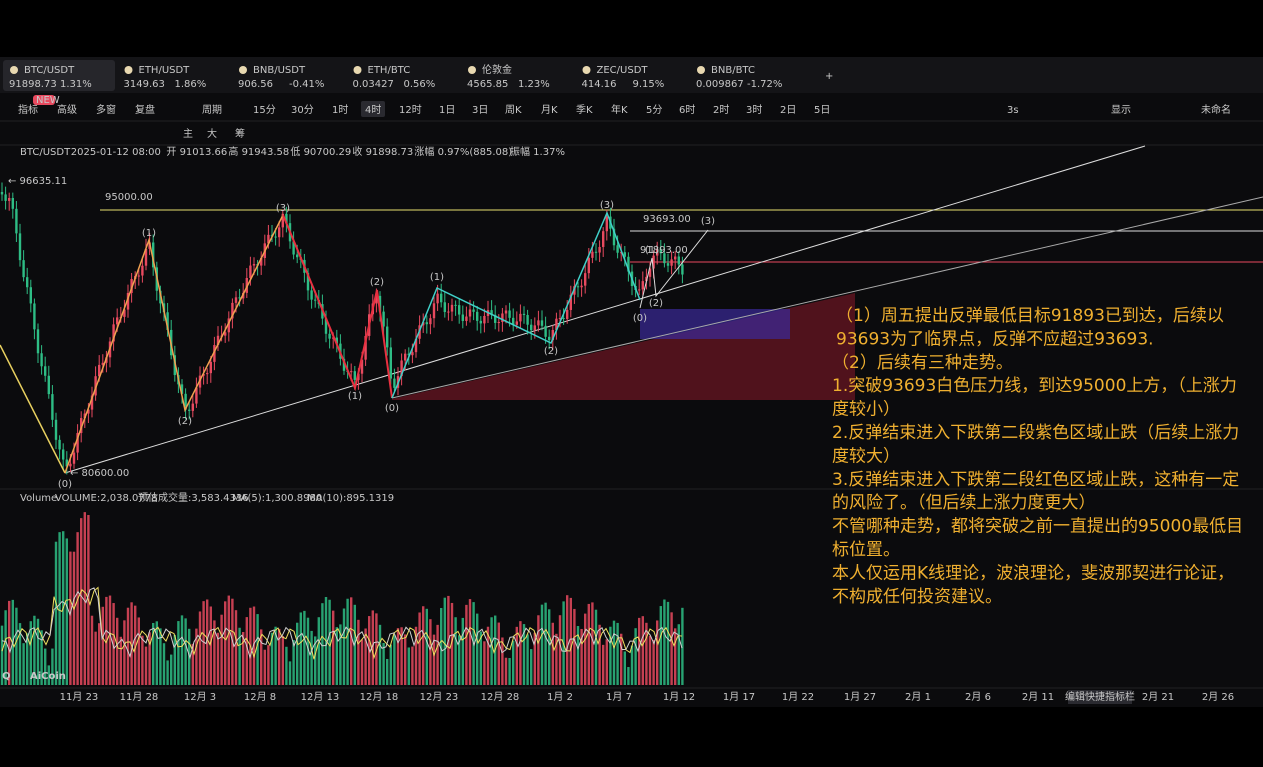 This screenshot has width=1263, height=767. Describe the element at coordinates (33, 84) in the screenshot. I see `tab-price: 91898.73` at that location.